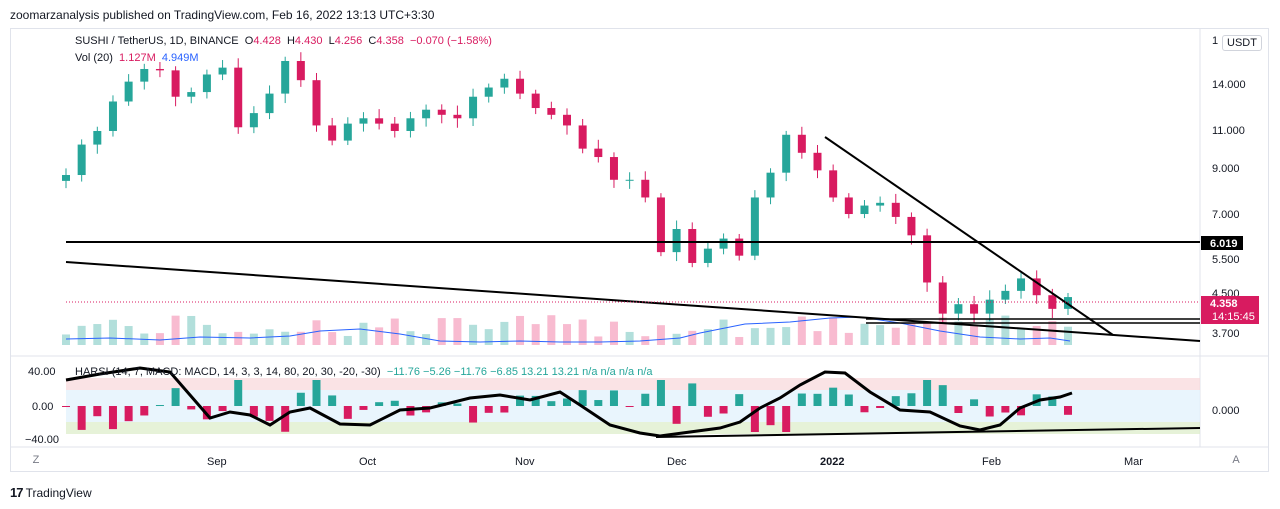 The image size is (1280, 509). What do you see at coordinates (17, 492) in the screenshot?
I see `tradingview-logo-icon: 17` at bounding box center [17, 492].